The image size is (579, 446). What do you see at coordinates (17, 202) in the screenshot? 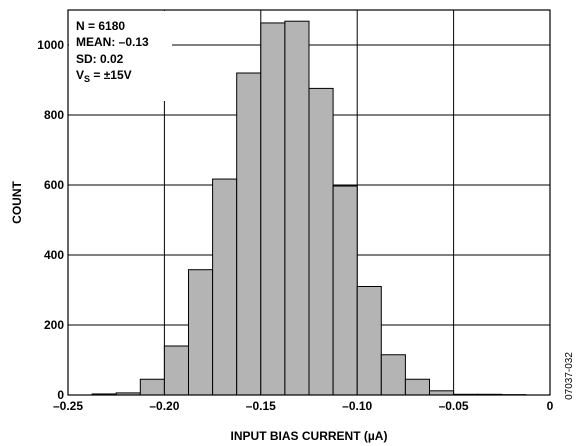
I see `y-axis-title: COUNT` at bounding box center [17, 202].